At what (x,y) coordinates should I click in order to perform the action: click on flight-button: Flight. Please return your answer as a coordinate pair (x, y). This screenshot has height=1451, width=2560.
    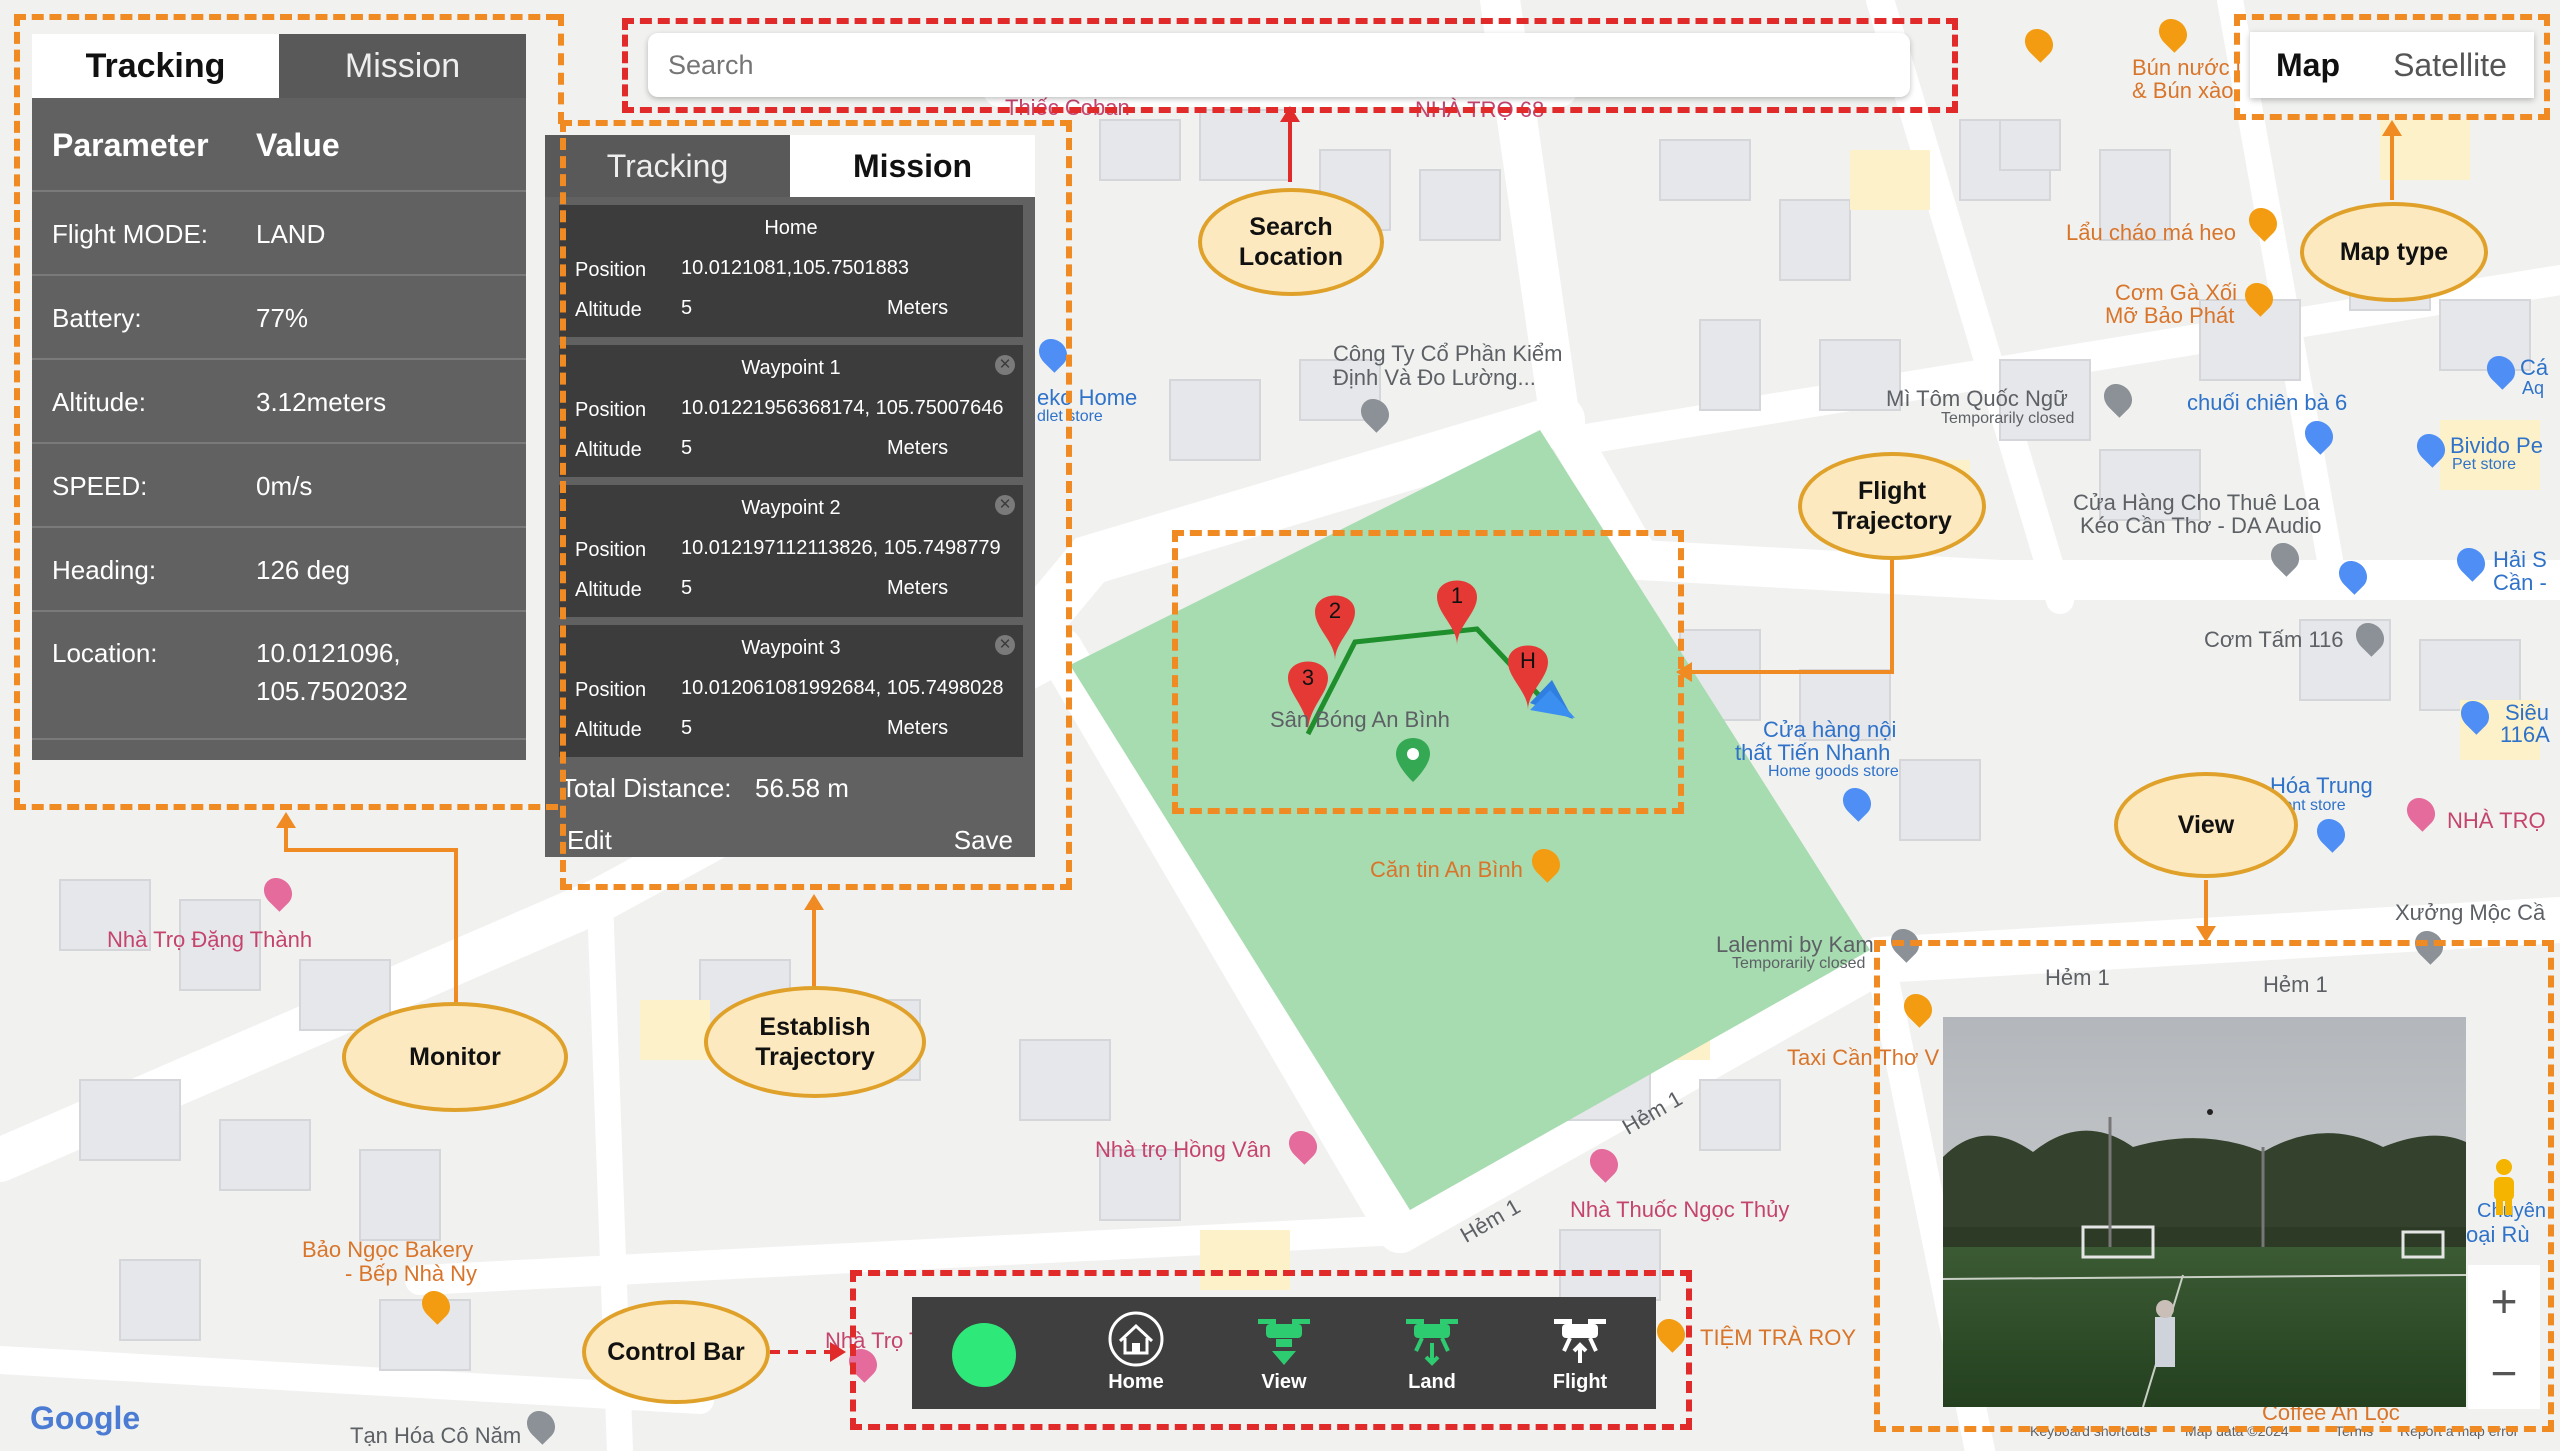
    Looking at the image, I should click on (1580, 1352).